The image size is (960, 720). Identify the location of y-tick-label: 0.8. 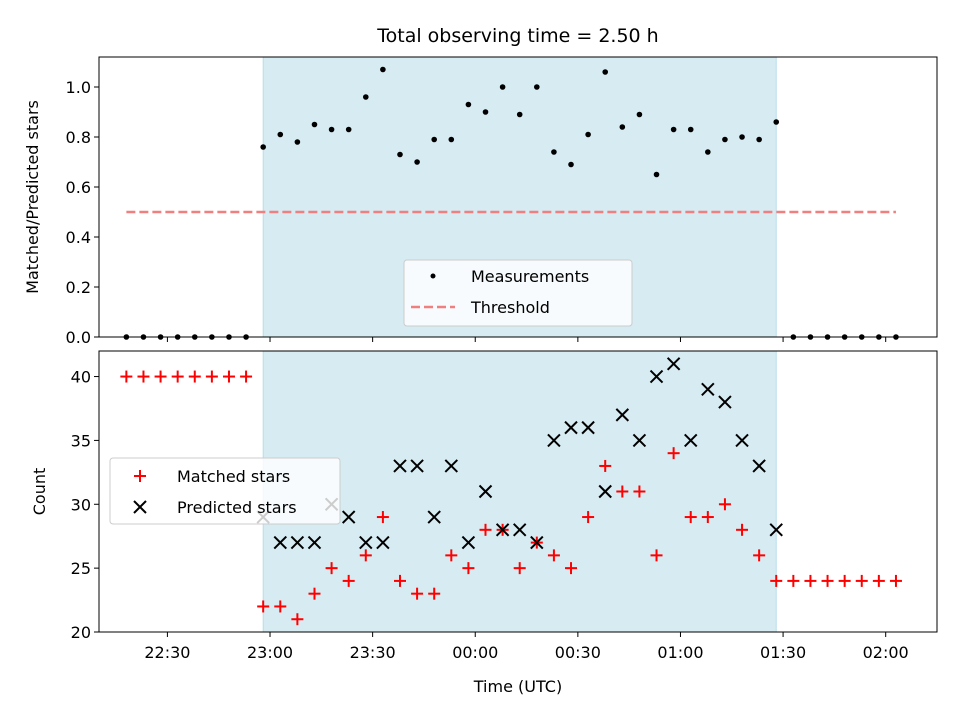
(78, 137).